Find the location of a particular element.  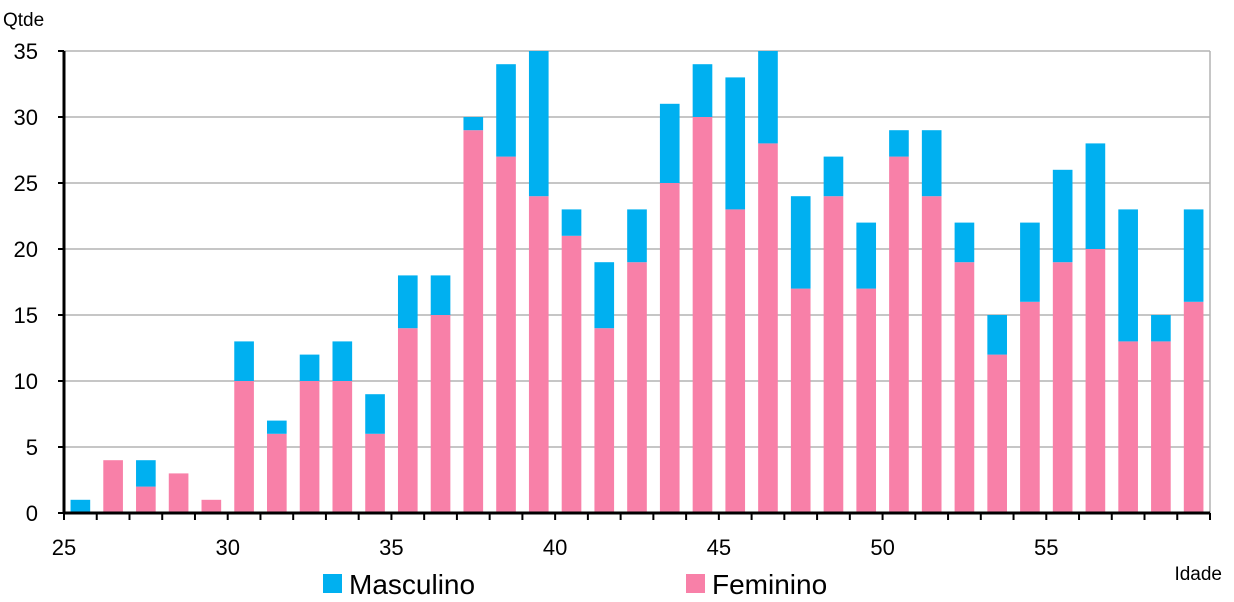

y-tick-label: 0 is located at coordinates (32, 513).